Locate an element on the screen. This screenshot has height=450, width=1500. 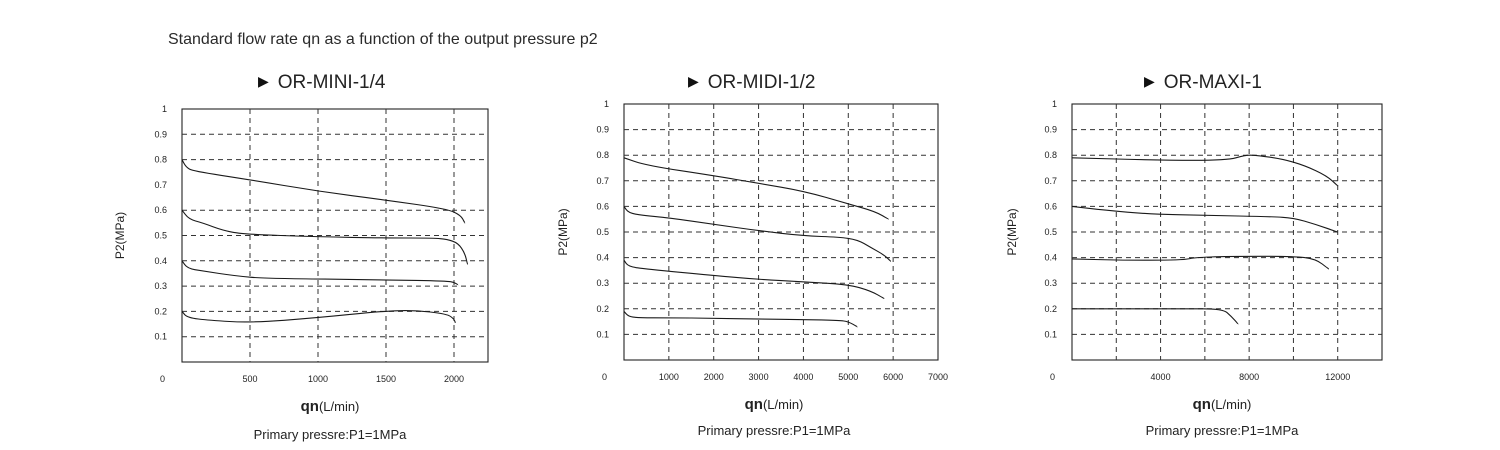
panel-title-midi: ▶ OR-MIDI-1/2 is located at coordinates (751, 83).